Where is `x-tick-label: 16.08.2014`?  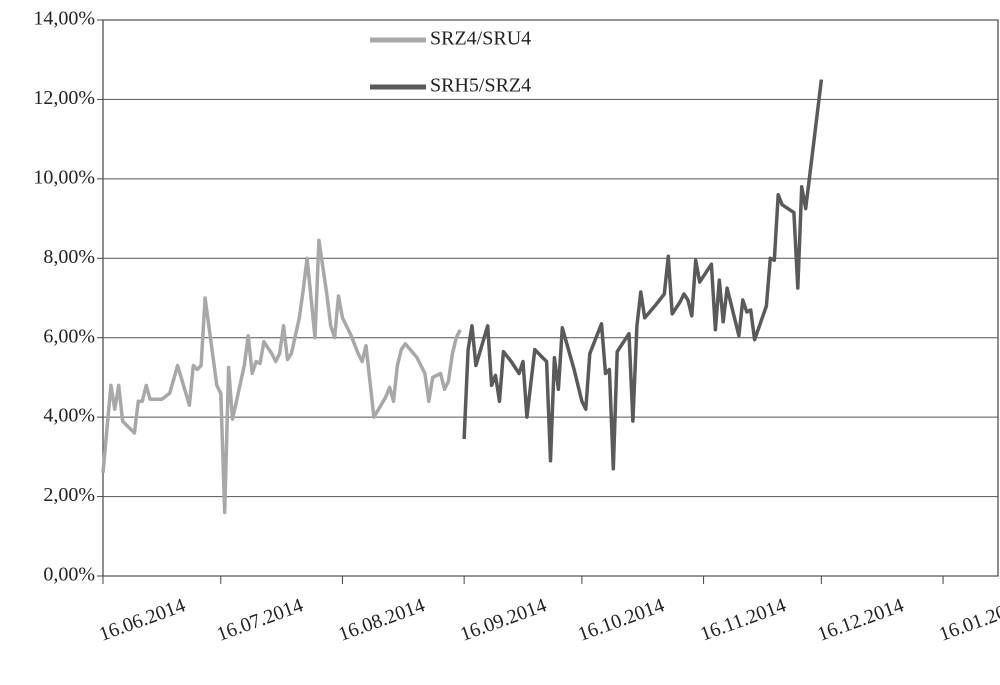
x-tick-label: 16.08.2014 is located at coordinates (382, 619).